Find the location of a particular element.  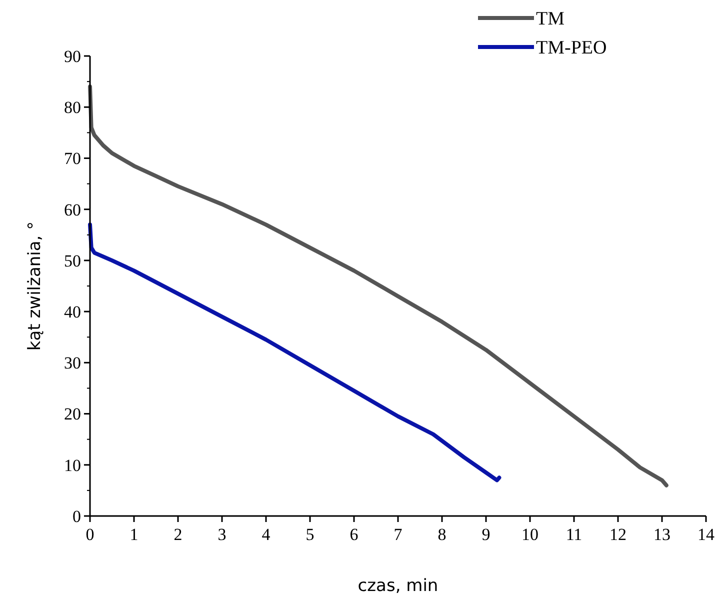

x-tick-label: 8 is located at coordinates (442, 534).